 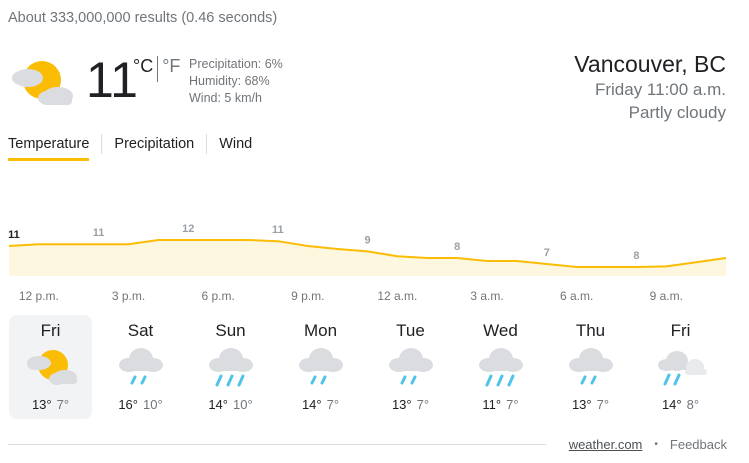 I want to click on time-tick: 3 p.m., so click(x=128, y=296).